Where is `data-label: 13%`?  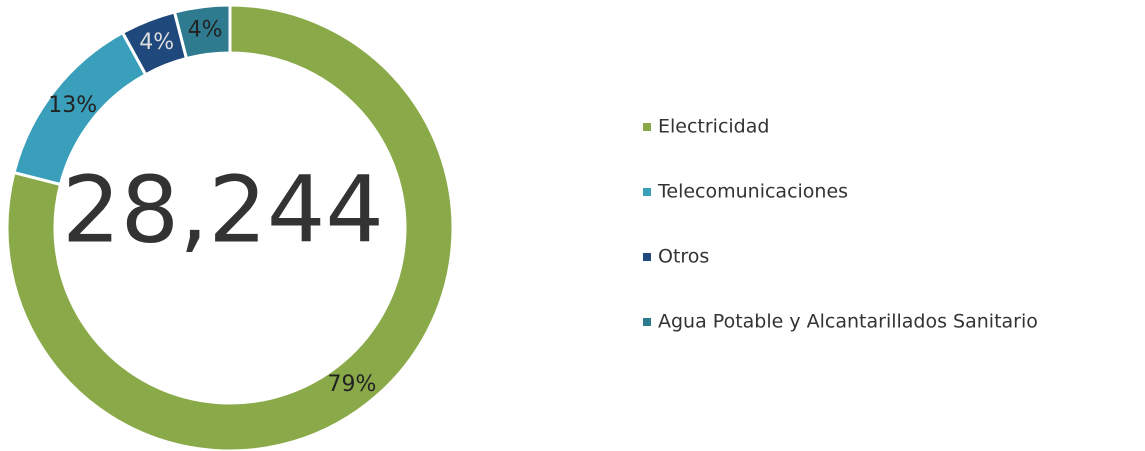 data-label: 13% is located at coordinates (72, 105).